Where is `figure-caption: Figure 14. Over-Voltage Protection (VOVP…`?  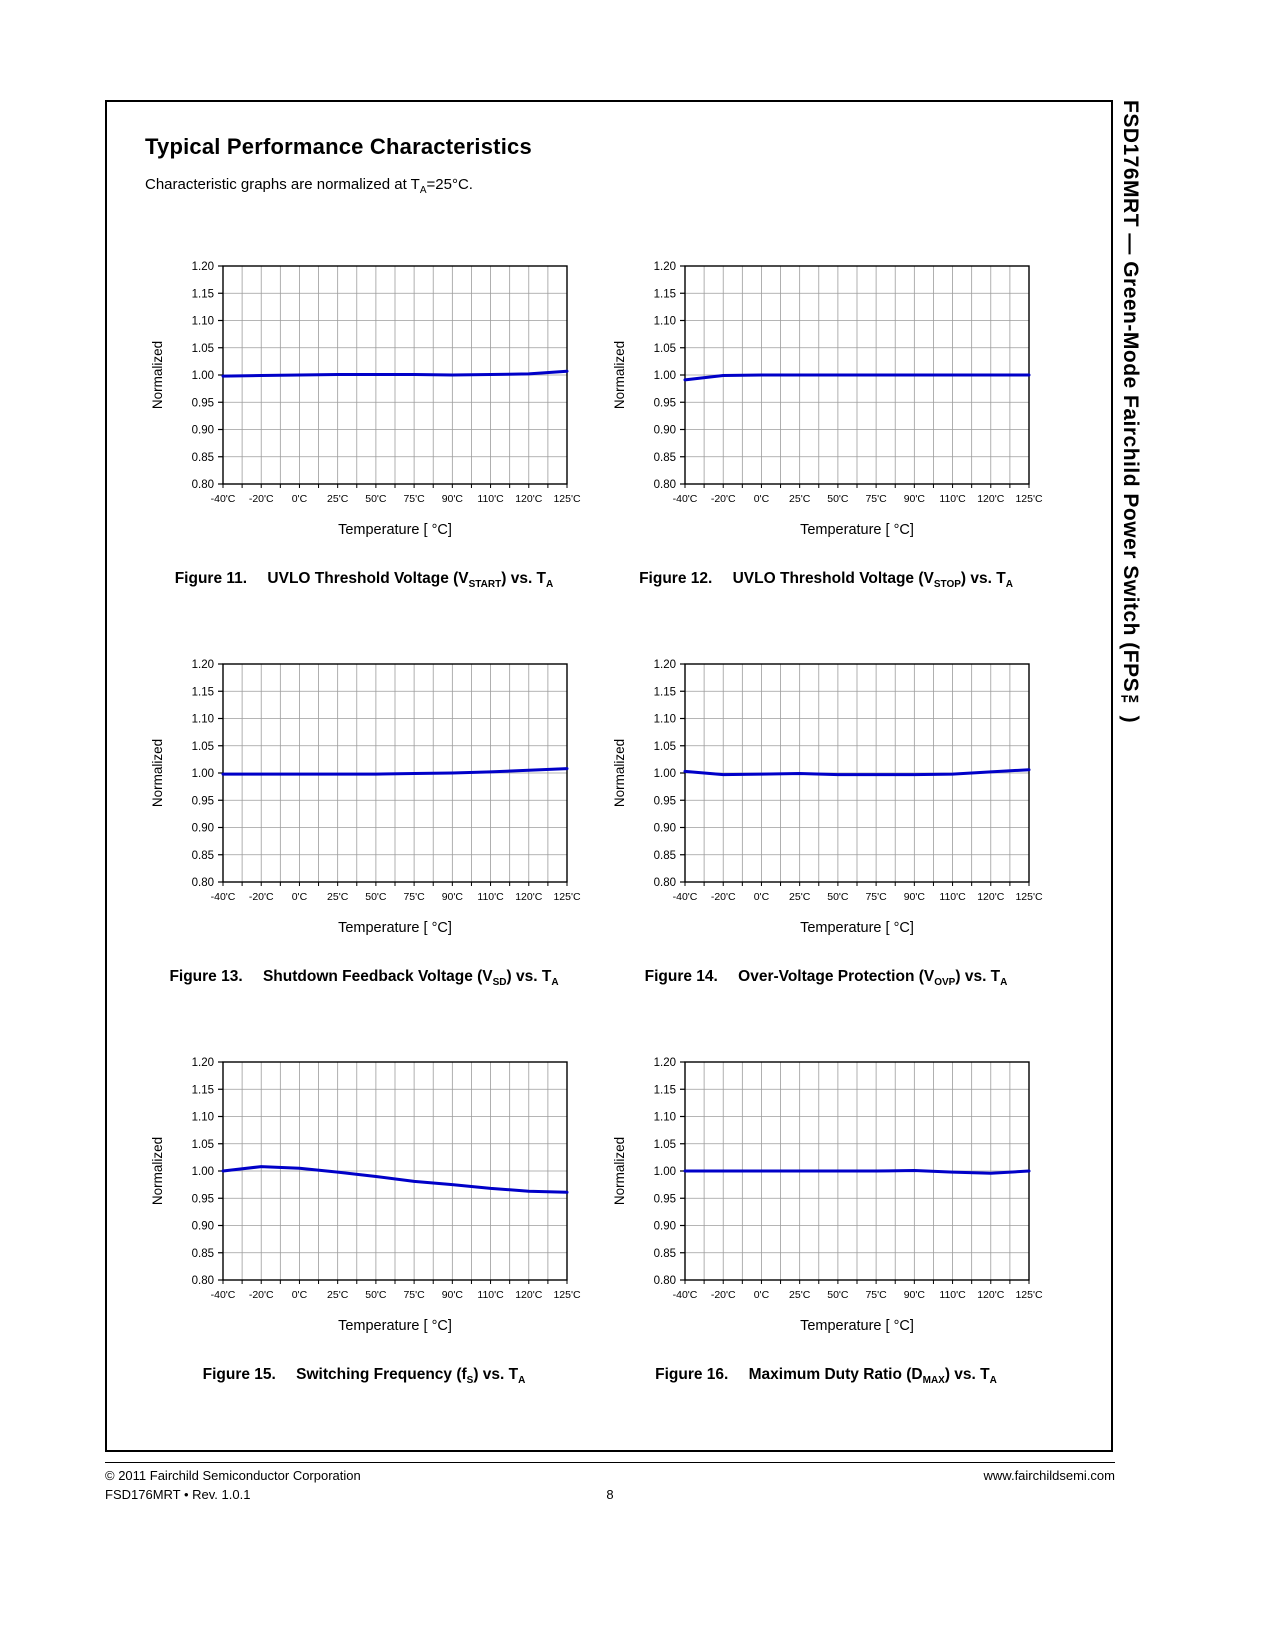 figure-caption: Figure 14. Over-Voltage Protection (VOVP… is located at coordinates (826, 978).